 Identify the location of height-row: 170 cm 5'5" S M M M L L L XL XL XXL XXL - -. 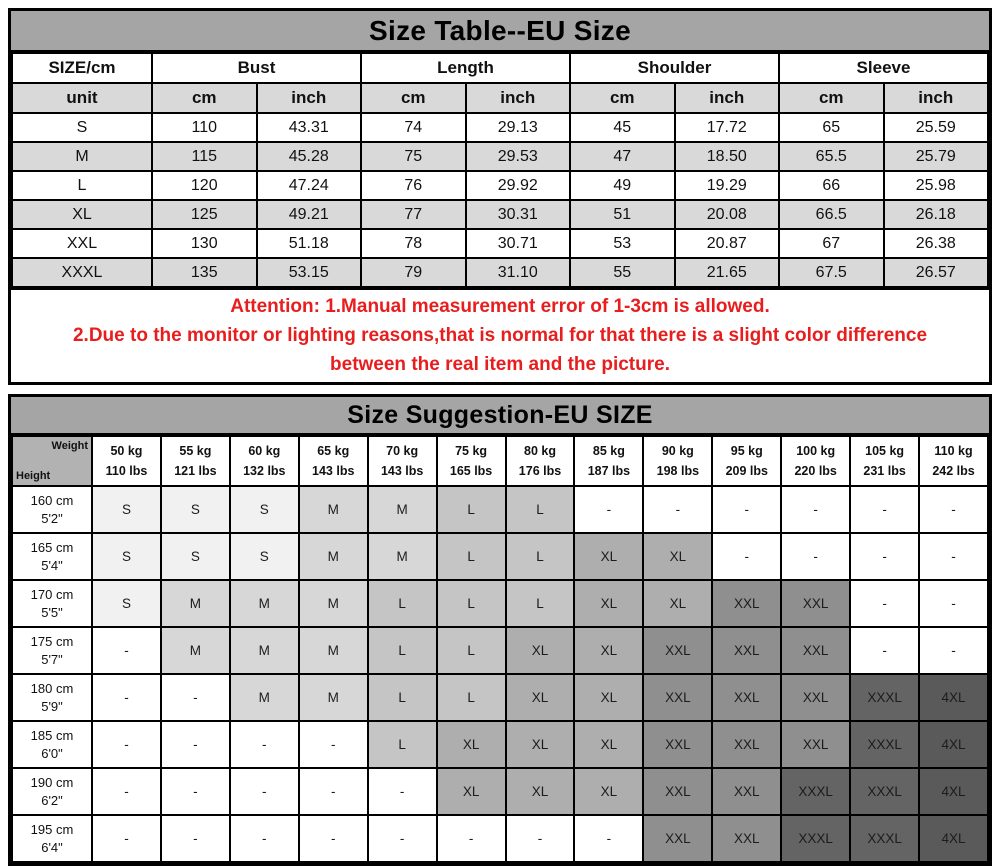
(500, 603).